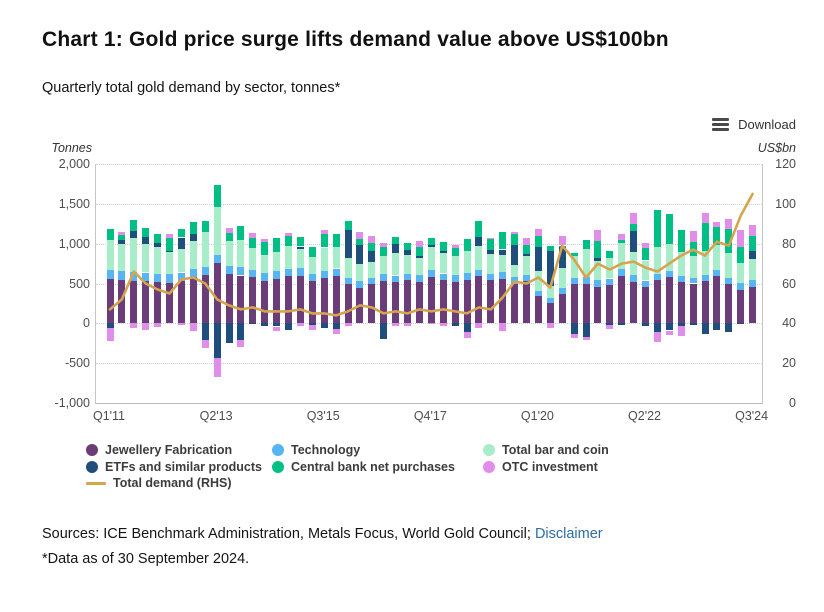 The image size is (824, 612). I want to click on legend-item-etfs-and-similar-products: ETFs and similar products, so click(174, 467).